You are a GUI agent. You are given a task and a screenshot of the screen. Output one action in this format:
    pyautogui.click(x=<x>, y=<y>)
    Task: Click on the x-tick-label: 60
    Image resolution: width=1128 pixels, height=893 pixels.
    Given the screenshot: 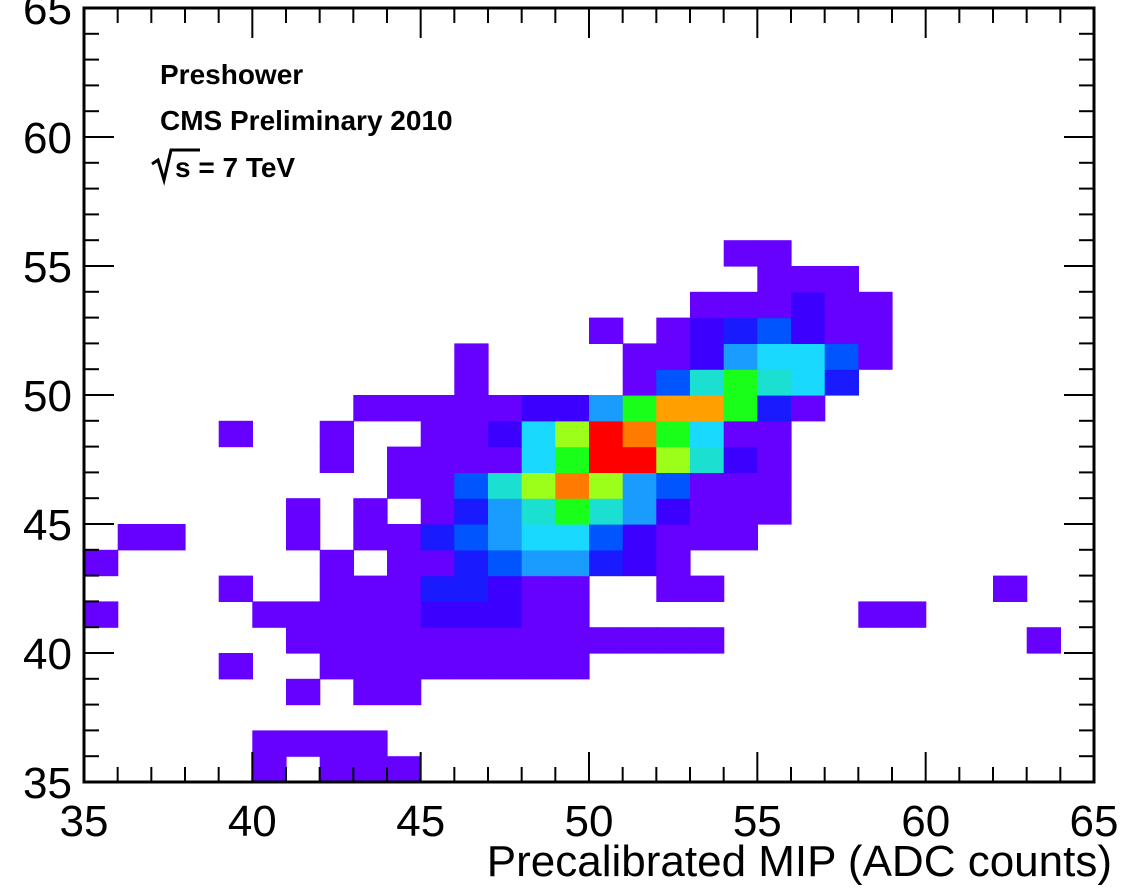 What is the action you would take?
    pyautogui.click(x=925, y=821)
    